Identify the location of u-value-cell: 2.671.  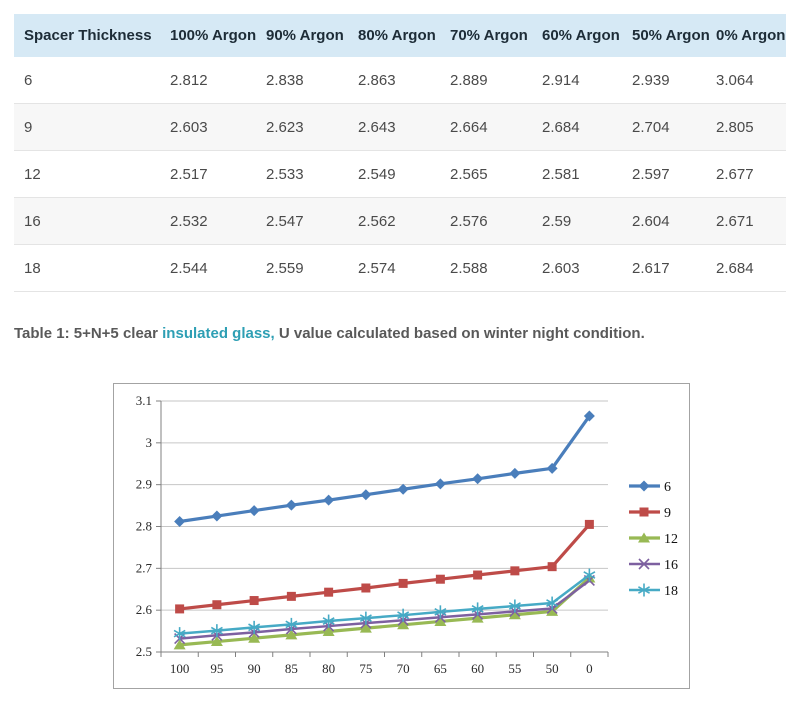
(746, 221).